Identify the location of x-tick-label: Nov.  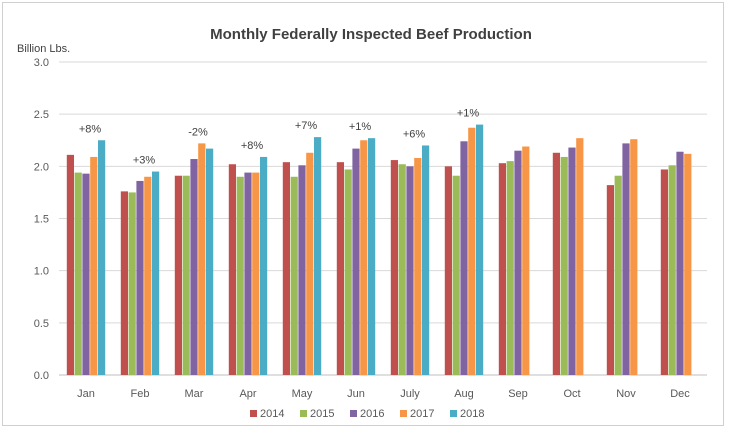
(626, 394).